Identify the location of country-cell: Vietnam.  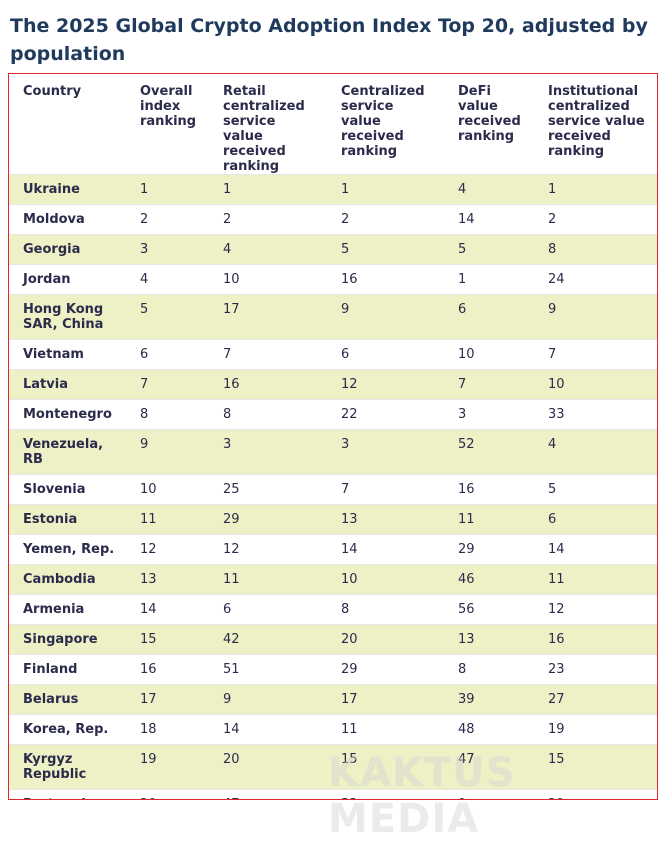
(53, 354).